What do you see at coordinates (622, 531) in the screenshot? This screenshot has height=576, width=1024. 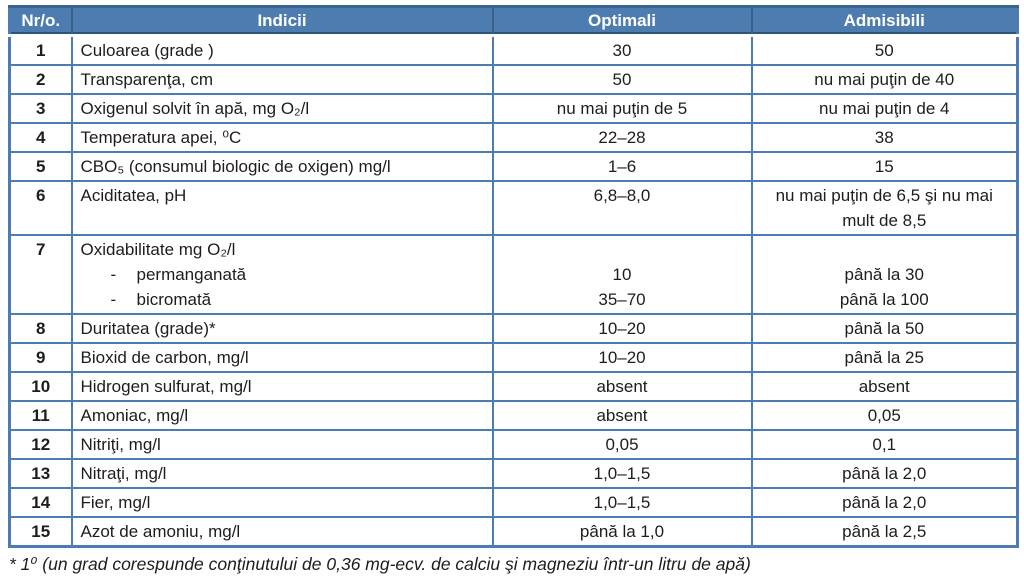 I see `cell-line: până la 1,0` at bounding box center [622, 531].